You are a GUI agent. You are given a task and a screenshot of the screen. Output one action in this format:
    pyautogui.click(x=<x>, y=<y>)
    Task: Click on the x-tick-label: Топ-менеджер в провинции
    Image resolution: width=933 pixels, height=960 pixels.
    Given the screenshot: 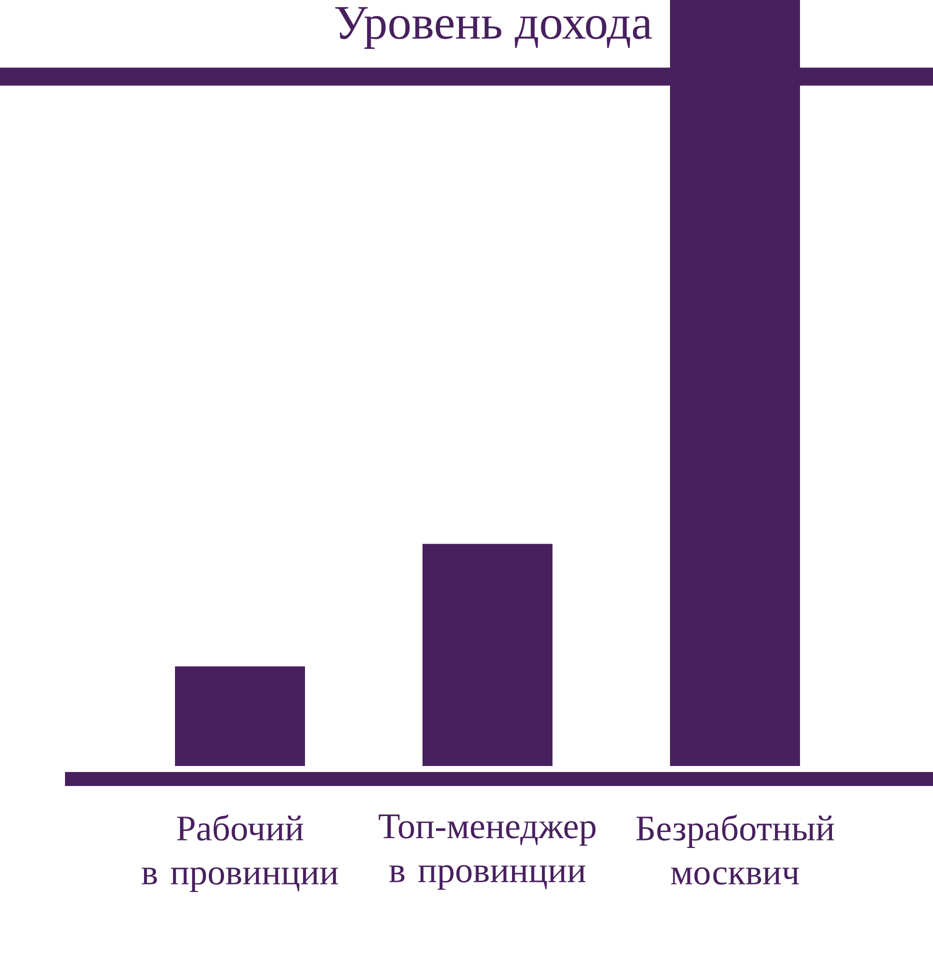 What is the action you would take?
    pyautogui.click(x=487, y=852)
    